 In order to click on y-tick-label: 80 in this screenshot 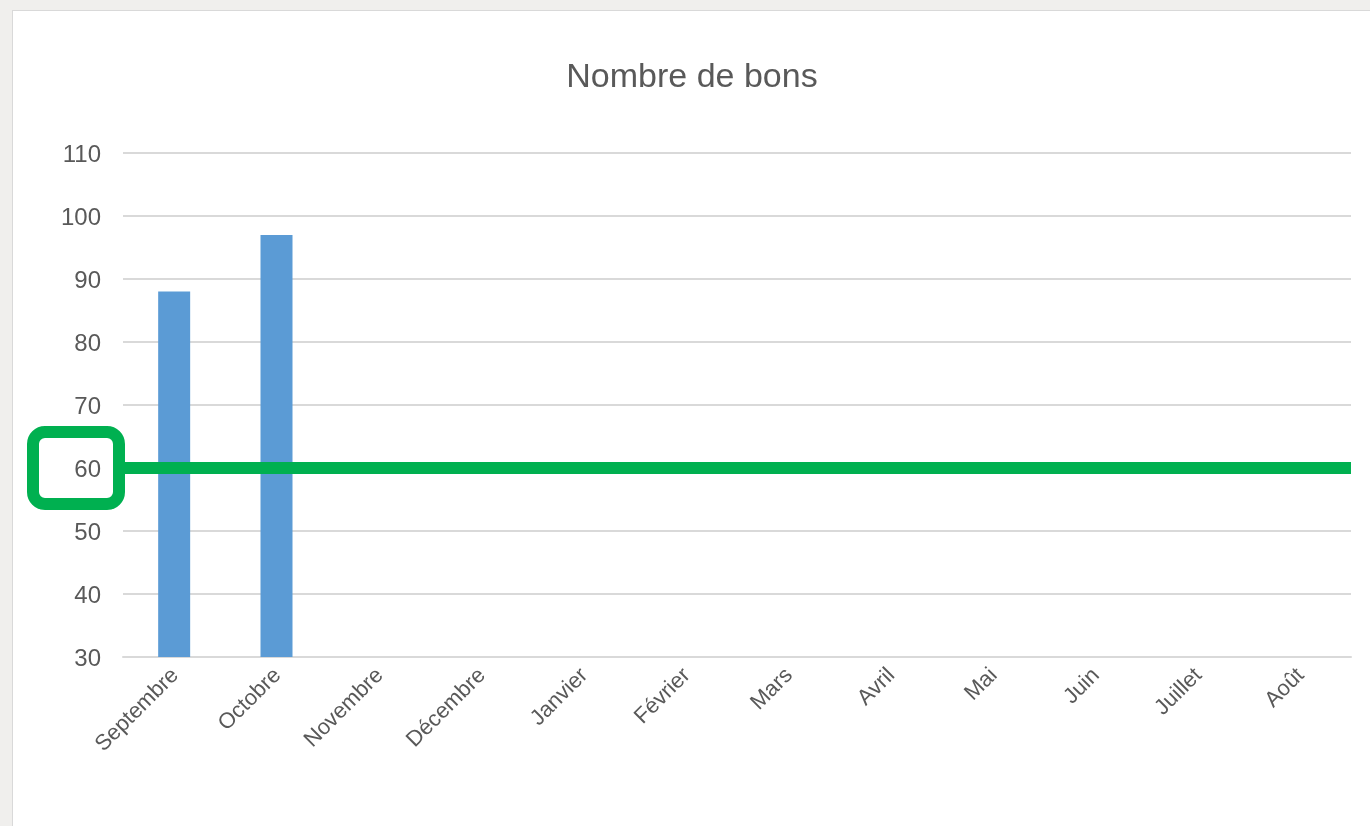, I will do `click(87, 342)`.